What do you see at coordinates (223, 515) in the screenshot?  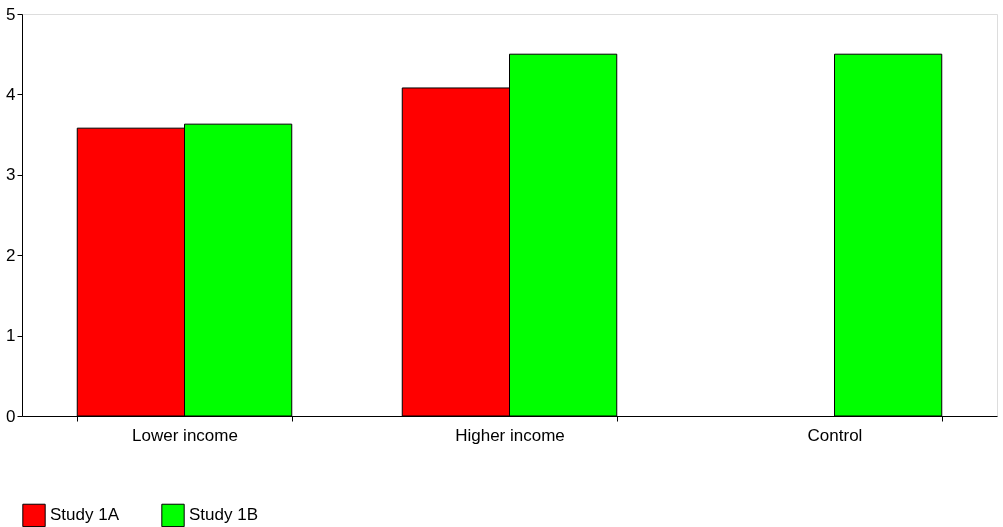 I see `legend-label: Study 1B` at bounding box center [223, 515].